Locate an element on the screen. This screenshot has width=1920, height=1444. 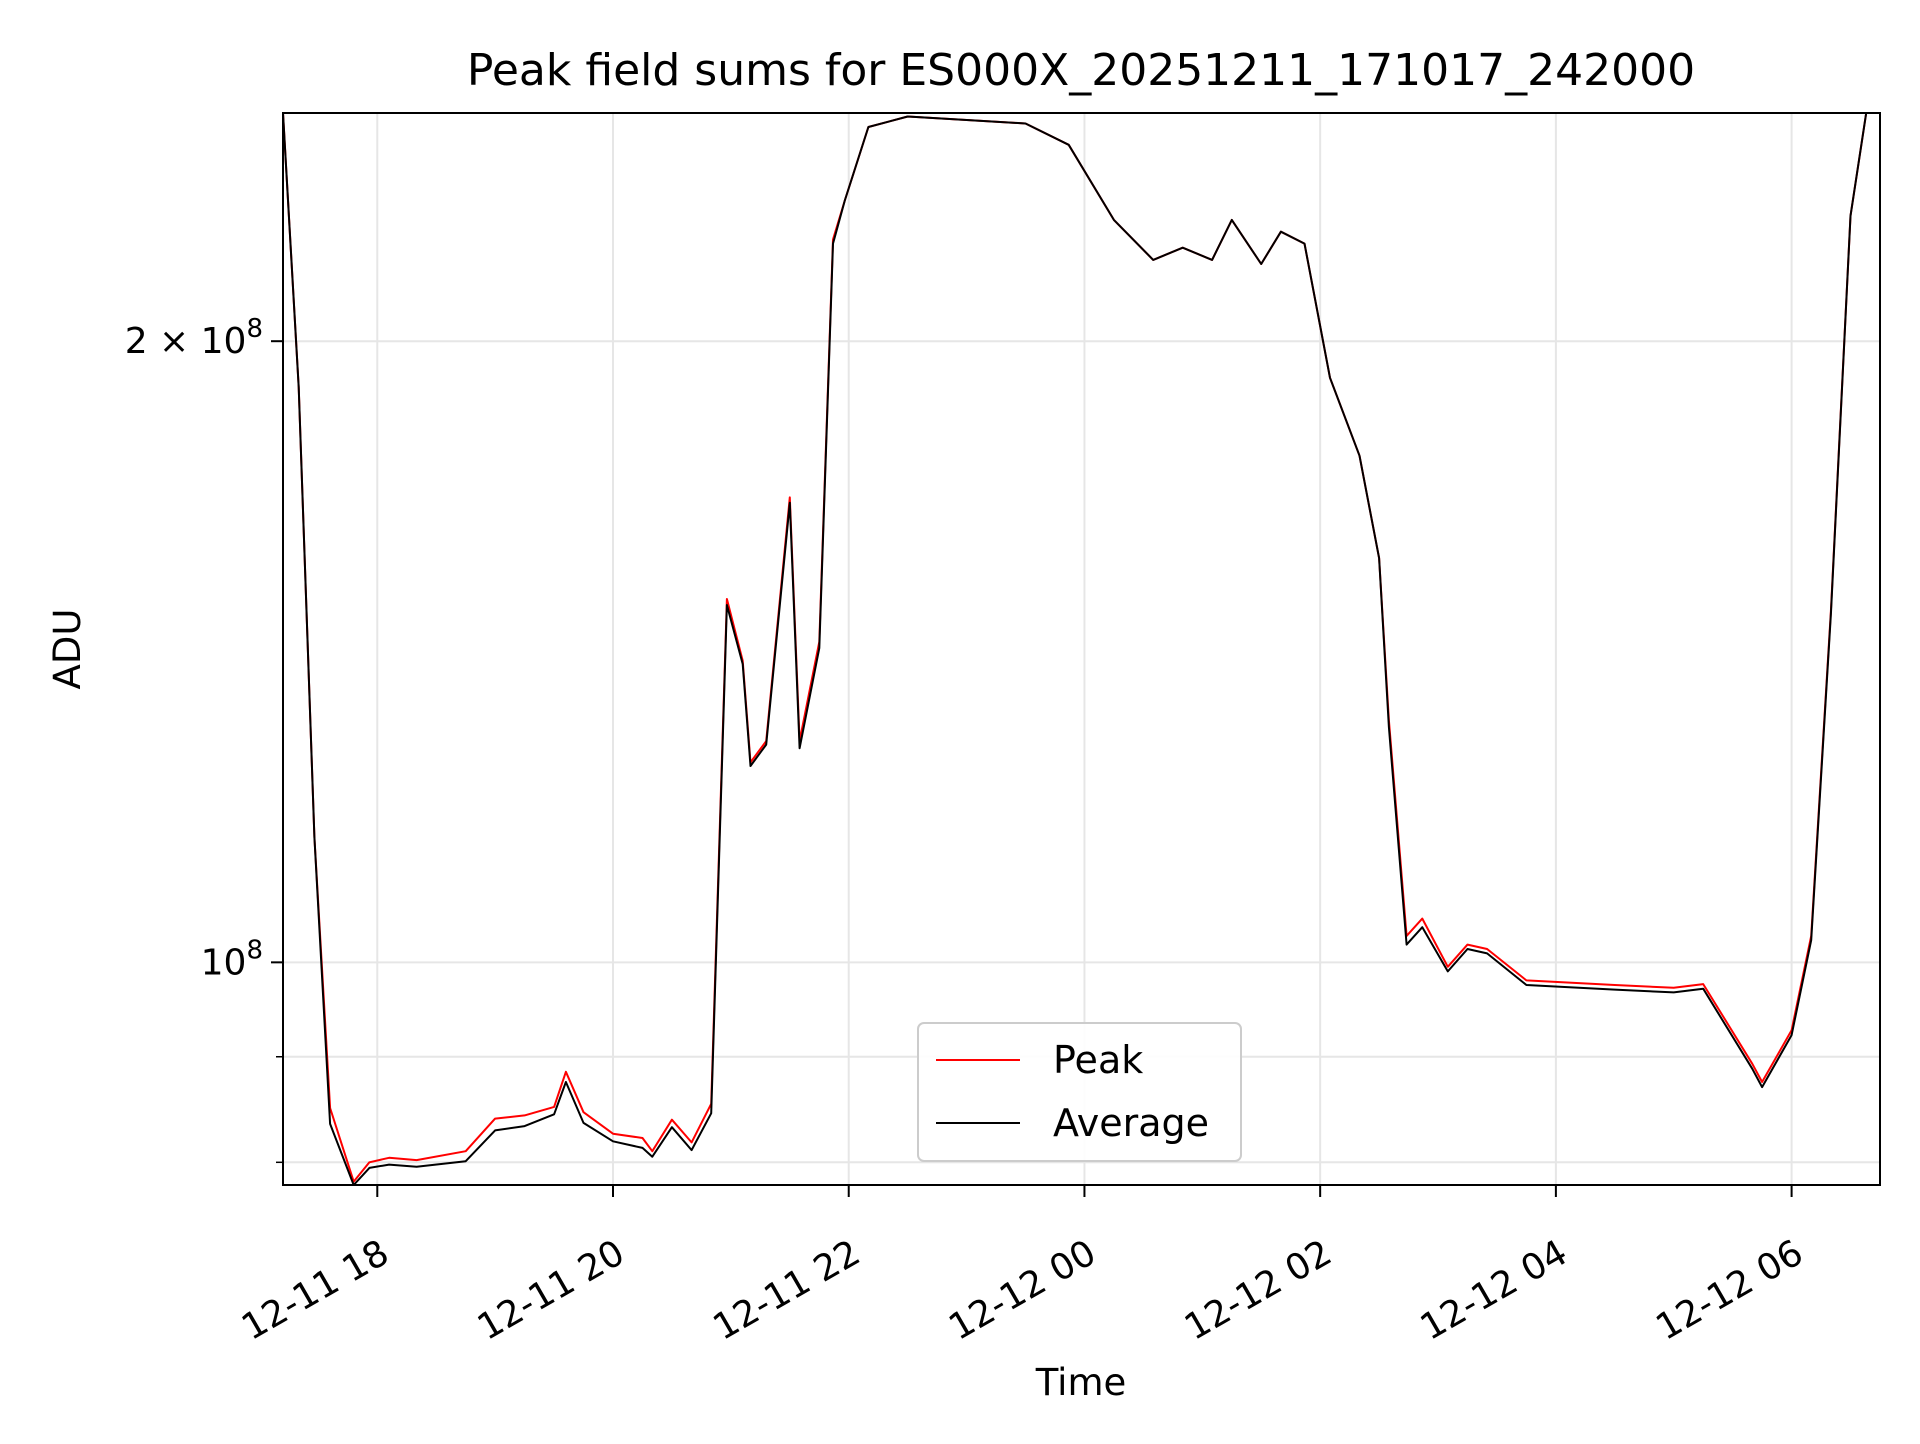
y-tick-label: 2 × 108 is located at coordinates (194, 338).